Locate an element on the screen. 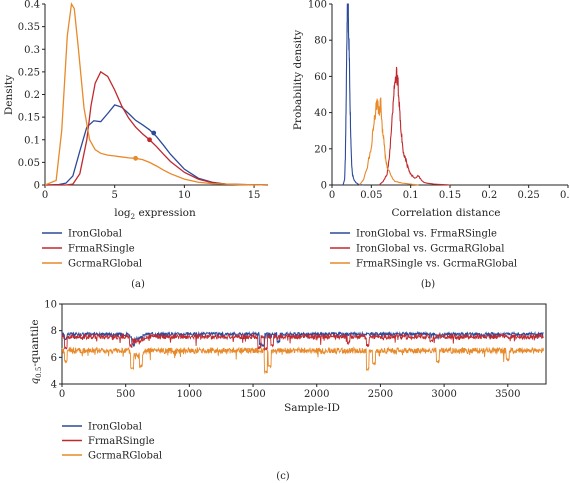 This screenshot has width=570, height=483. panel-a-x-tick-label: 0 is located at coordinates (45, 195).